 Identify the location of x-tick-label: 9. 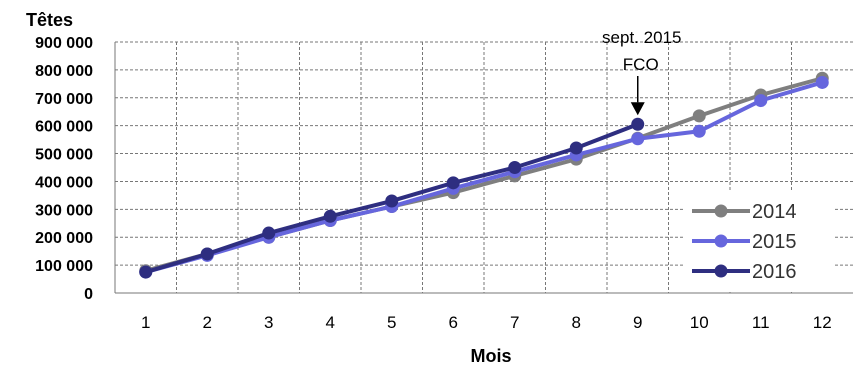
(637, 322).